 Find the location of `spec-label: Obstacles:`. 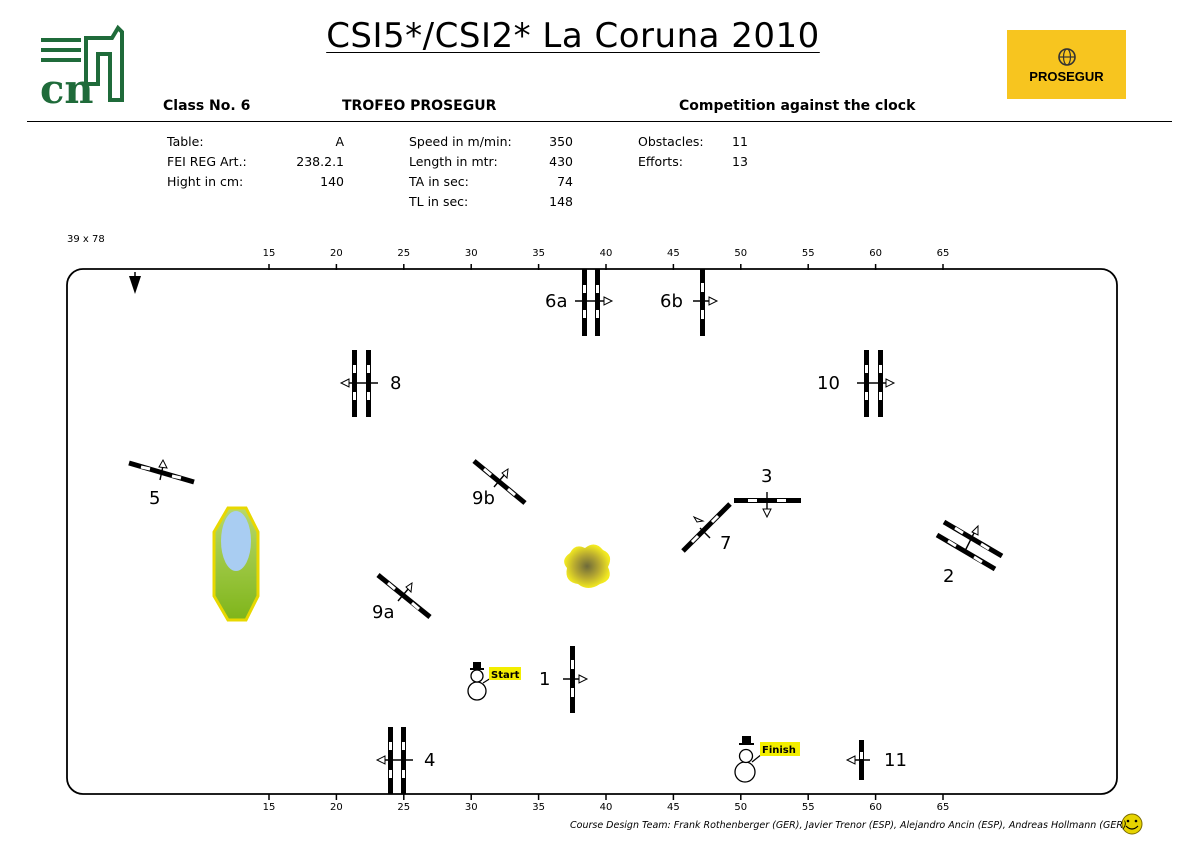

spec-label: Obstacles: is located at coordinates (671, 141).